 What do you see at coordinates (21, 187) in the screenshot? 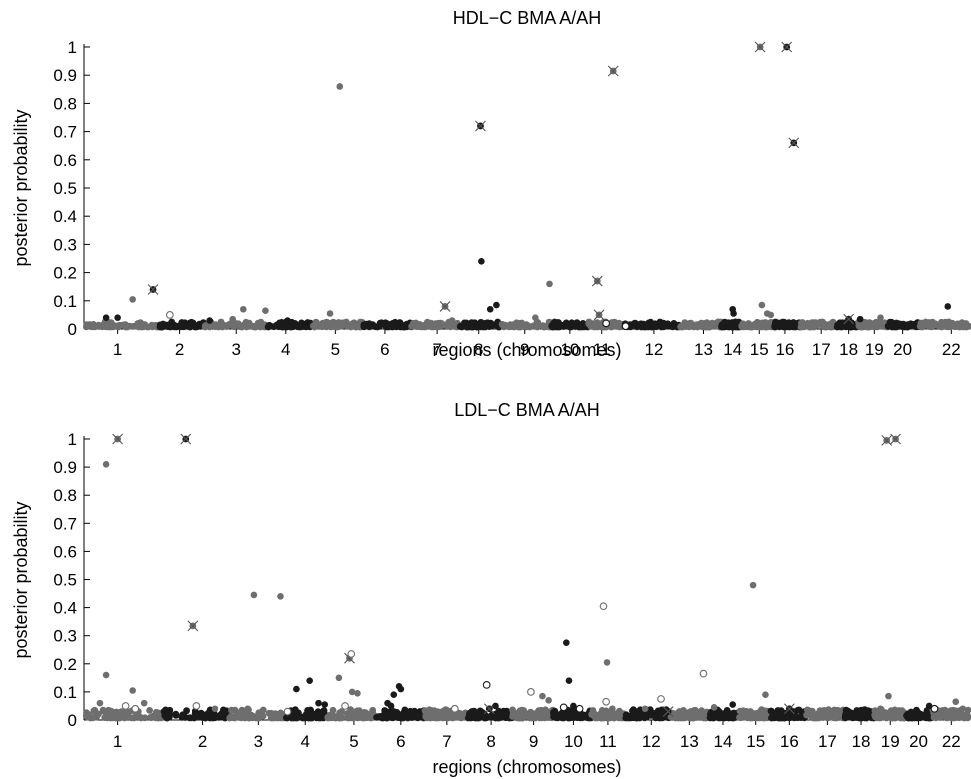
I see `hdl-c-ylabel: posterior probability` at bounding box center [21, 187].